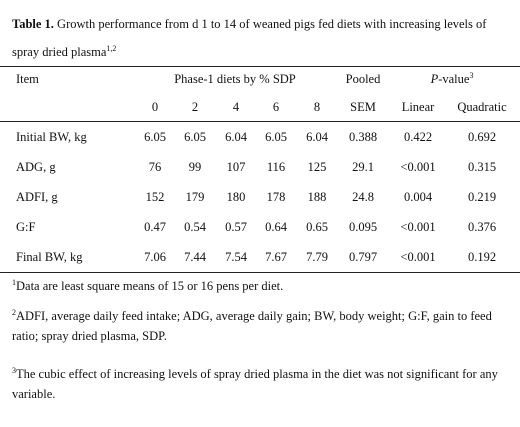 The width and height of the screenshot is (520, 427). Describe the element at coordinates (155, 107) in the screenshot. I see `level-0: 0` at that location.